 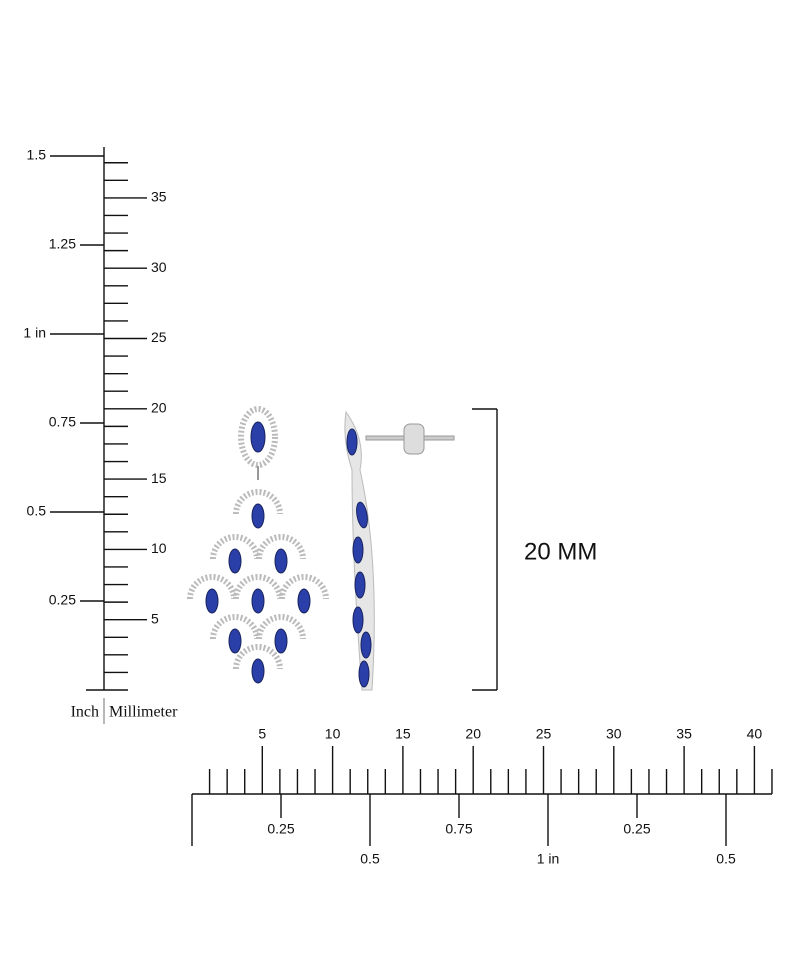 I want to click on inch-tick-label: 1.25, so click(x=62, y=244).